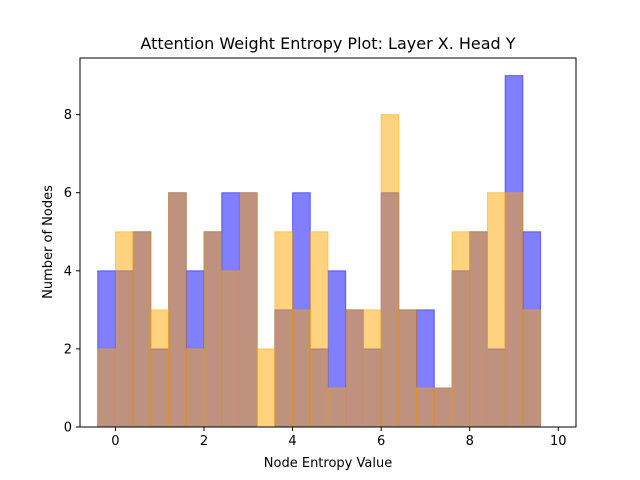 The width and height of the screenshot is (640, 480). What do you see at coordinates (558, 441) in the screenshot?
I see `x-tick-label: 10` at bounding box center [558, 441].